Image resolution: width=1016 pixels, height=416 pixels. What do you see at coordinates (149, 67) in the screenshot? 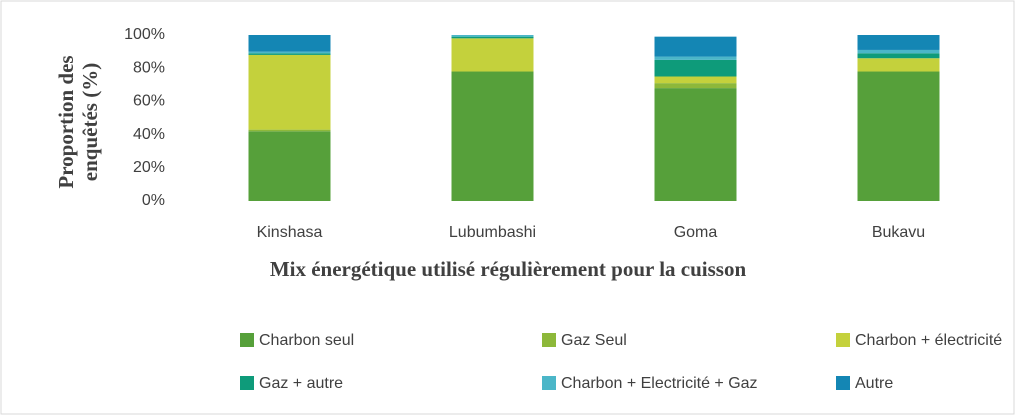
I see `y-tick-label: 80%` at bounding box center [149, 67].